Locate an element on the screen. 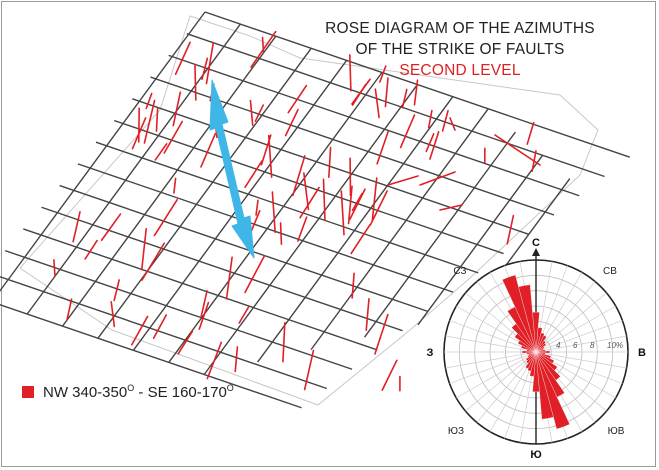 The width and height of the screenshot is (659, 470). title-line-1: ROSE DIAGRAM OF THE AZIMUTHS is located at coordinates (460, 28).